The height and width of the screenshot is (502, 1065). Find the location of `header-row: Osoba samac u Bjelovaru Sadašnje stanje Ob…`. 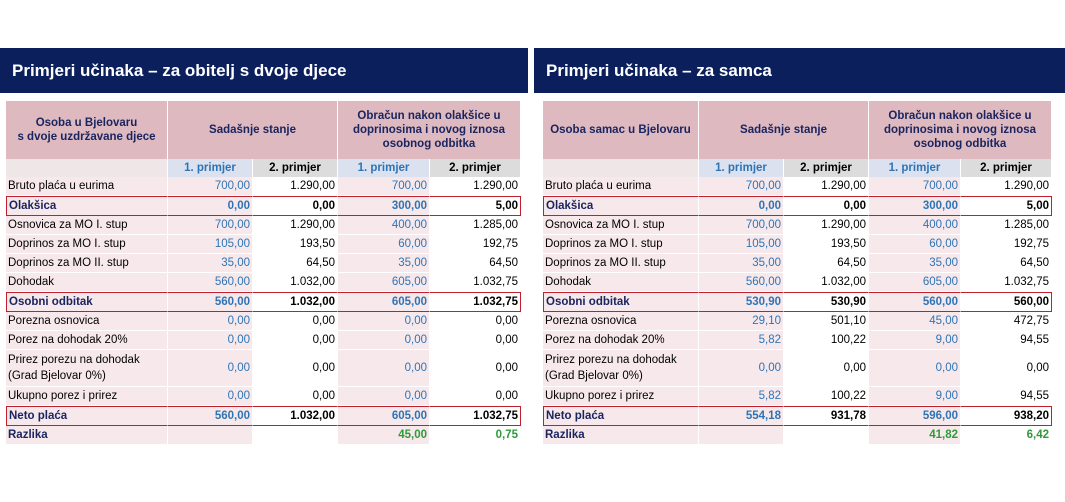

header-row: Osoba samac u Bjelovaru Sadašnje stanje Ob… is located at coordinates (797, 130).